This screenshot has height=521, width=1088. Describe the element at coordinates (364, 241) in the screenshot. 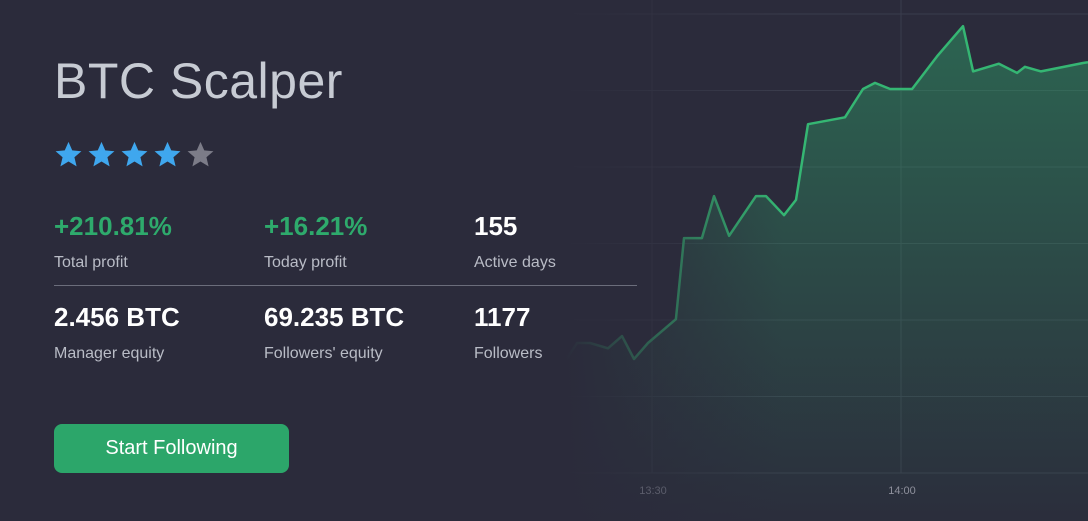

I see `stat-today-profit: +16.21% Today profit` at that location.